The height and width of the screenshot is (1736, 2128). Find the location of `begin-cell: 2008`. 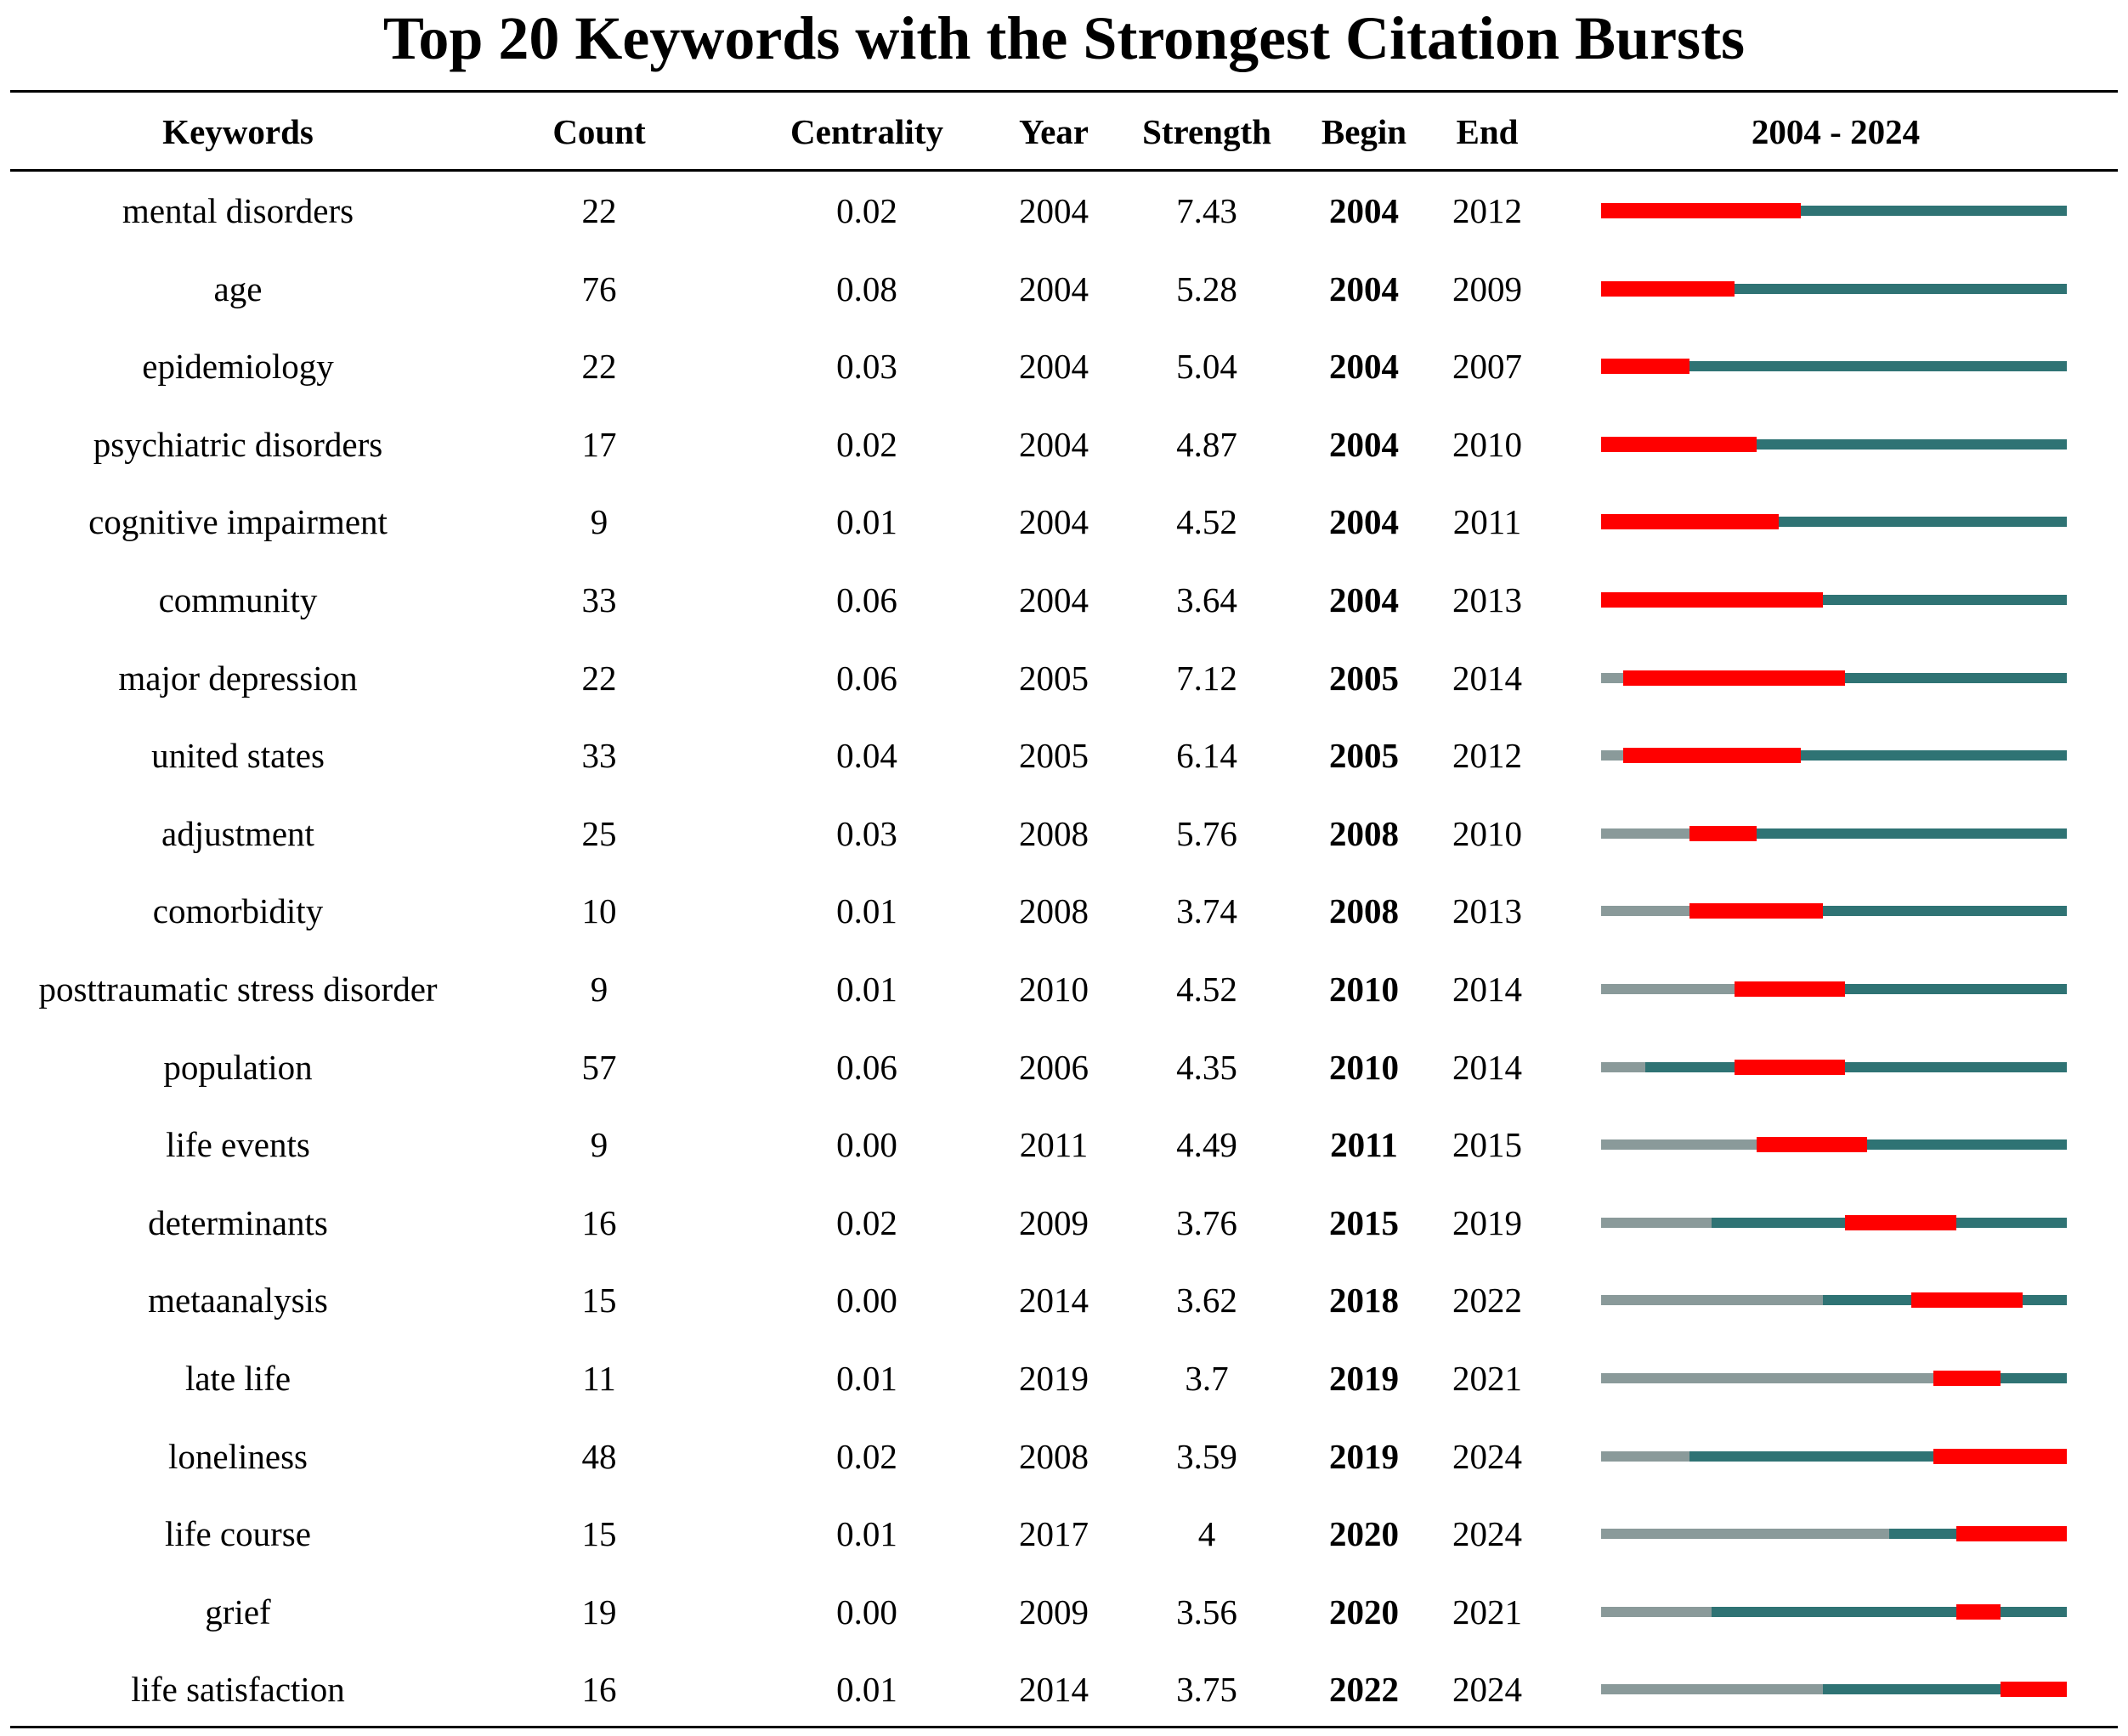

begin-cell: 2008 is located at coordinates (1364, 833).